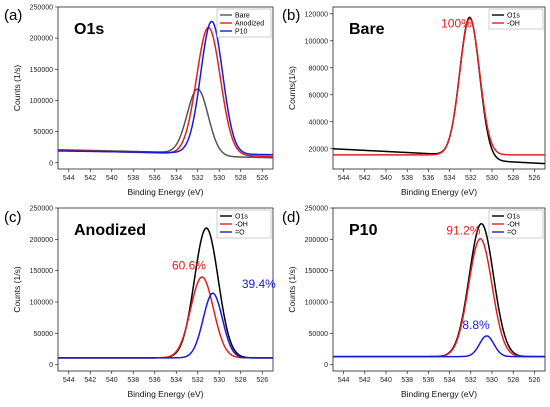 This screenshot has height=407, width=550. I want to click on y-tick-label: 120000, so click(316, 14).